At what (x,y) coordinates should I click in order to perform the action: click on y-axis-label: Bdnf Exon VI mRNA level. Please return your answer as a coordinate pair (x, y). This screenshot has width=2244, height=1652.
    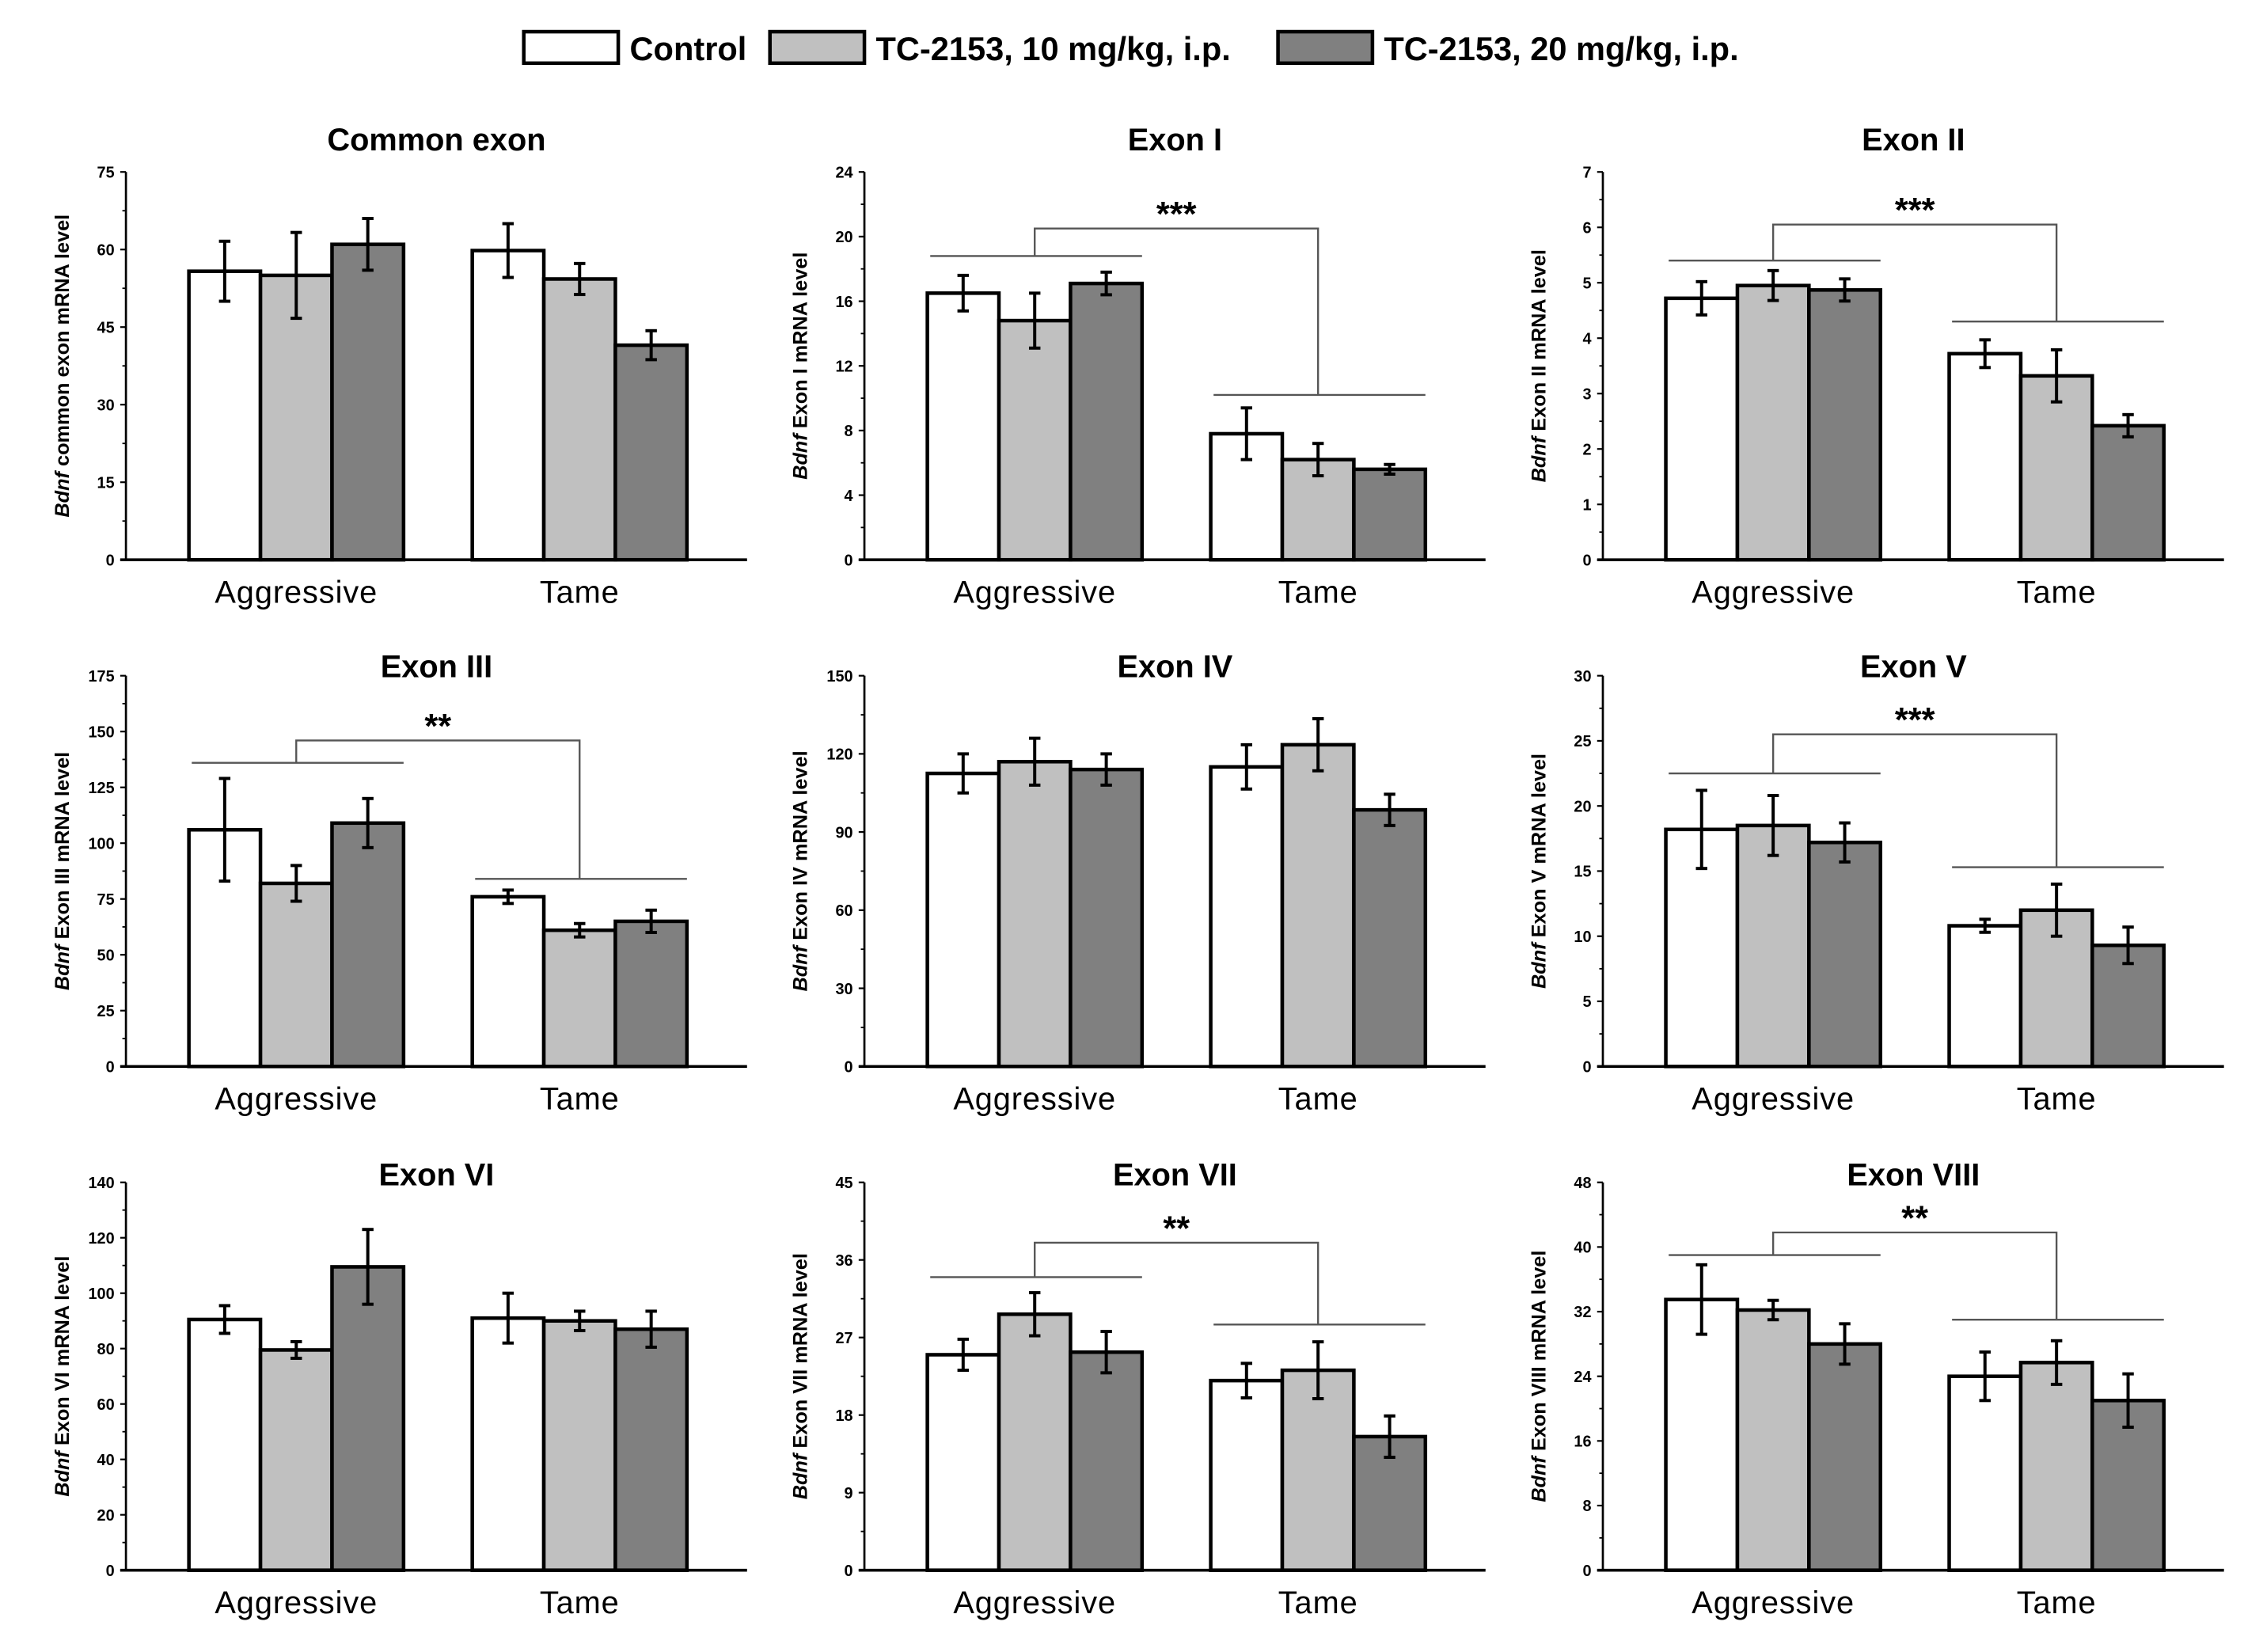
    Looking at the image, I should click on (63, 1376).